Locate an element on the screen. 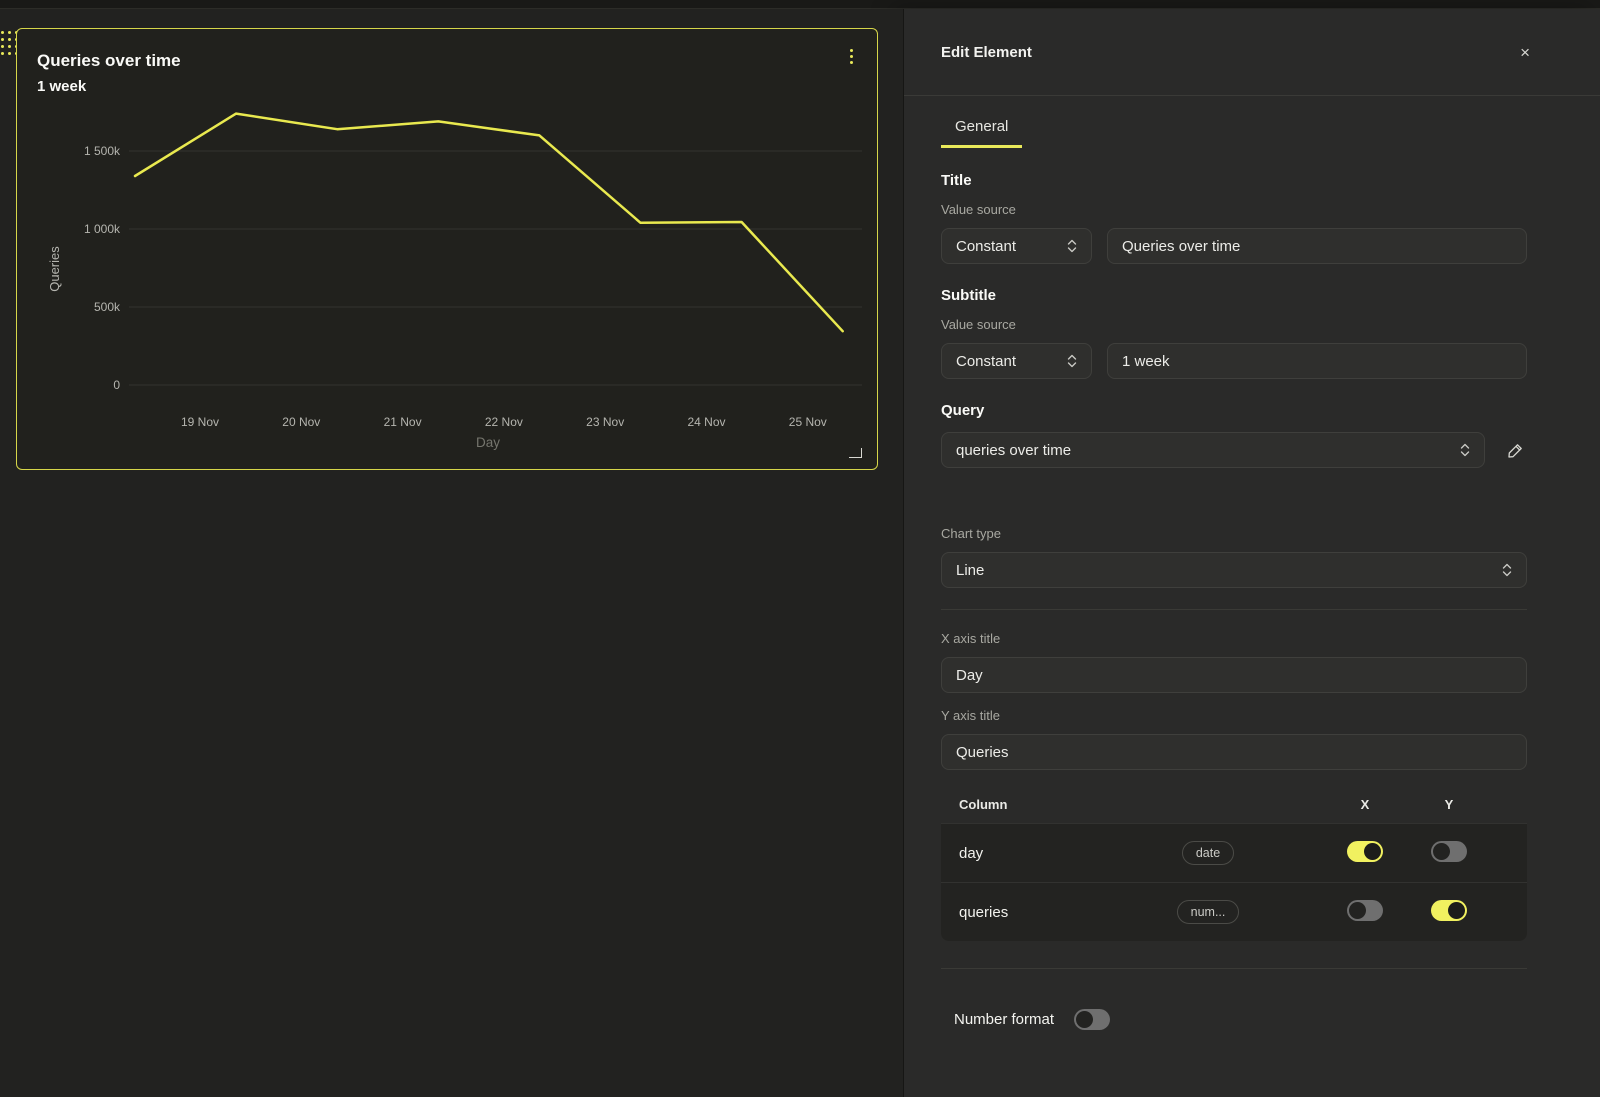  table-row-day: day date is located at coordinates (1234, 852).